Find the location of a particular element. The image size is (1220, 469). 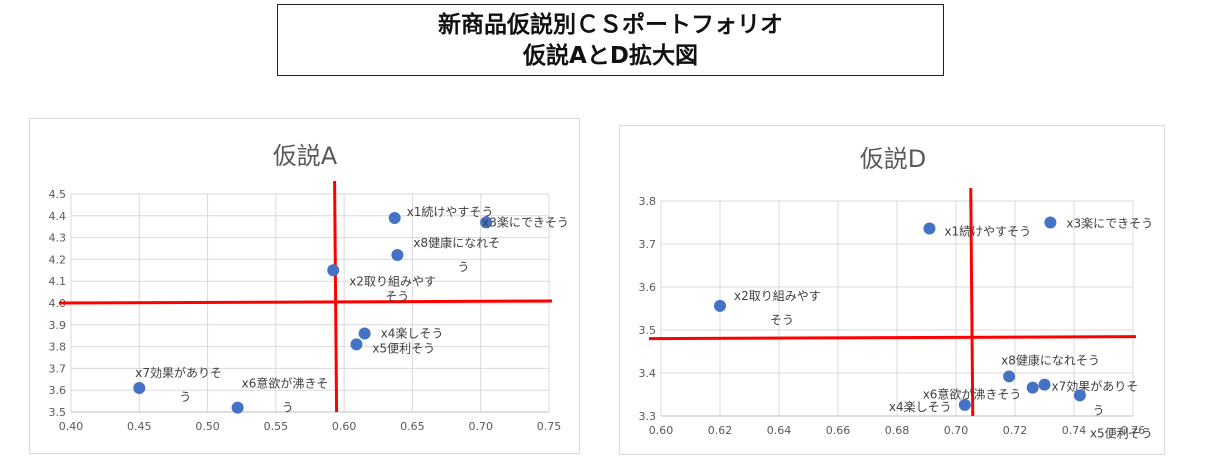

a-x-tick-label: 0.45 is located at coordinates (139, 426).